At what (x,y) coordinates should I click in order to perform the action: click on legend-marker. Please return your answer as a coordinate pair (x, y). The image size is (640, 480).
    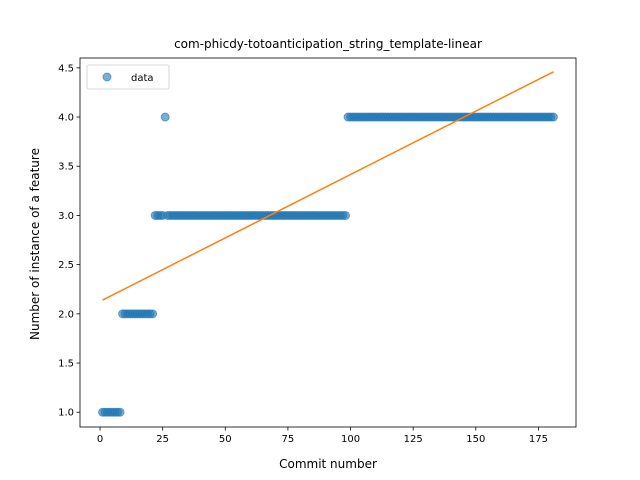
    Looking at the image, I should click on (107, 77).